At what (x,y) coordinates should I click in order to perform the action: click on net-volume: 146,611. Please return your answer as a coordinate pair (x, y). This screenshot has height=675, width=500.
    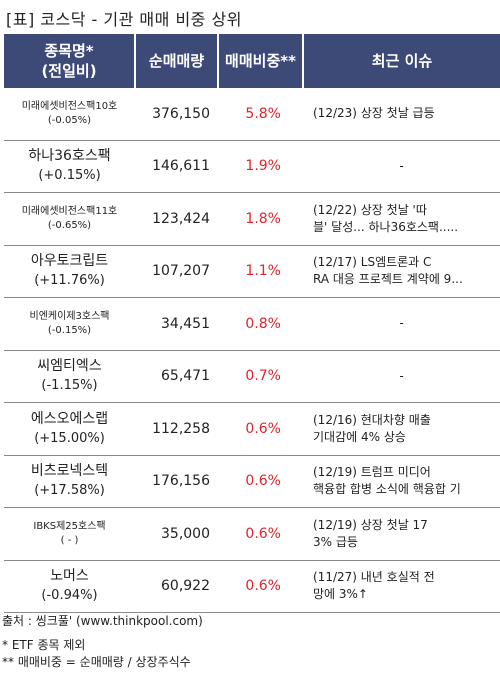
    Looking at the image, I should click on (176, 166).